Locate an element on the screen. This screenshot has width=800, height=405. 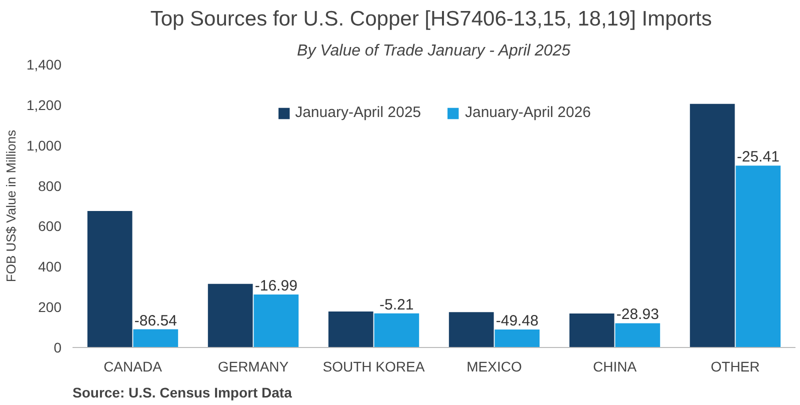
x-tick-label: CANADA is located at coordinates (133, 366).